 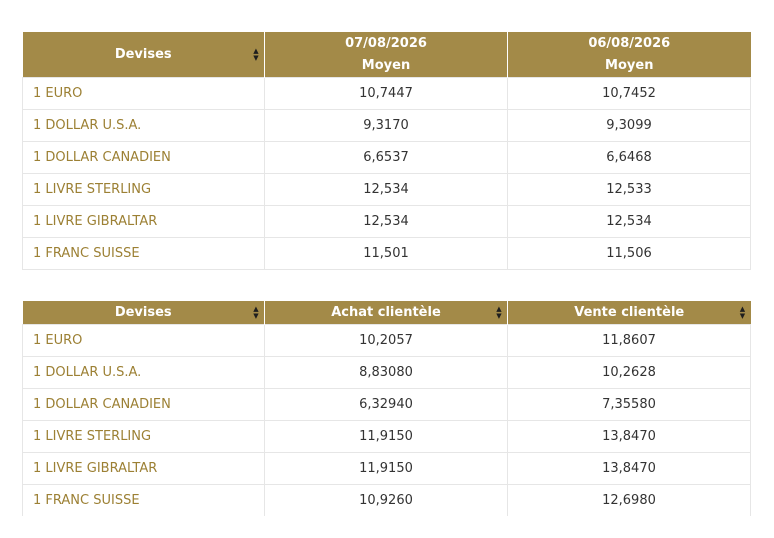 I want to click on rate-value: 10,7447, so click(x=386, y=93).